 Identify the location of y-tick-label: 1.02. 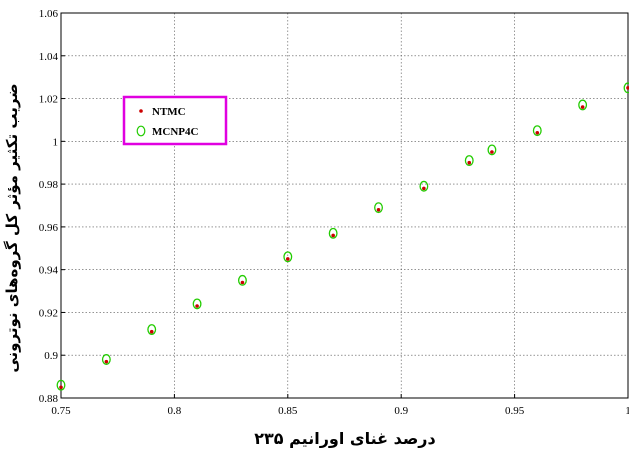
(48, 100).